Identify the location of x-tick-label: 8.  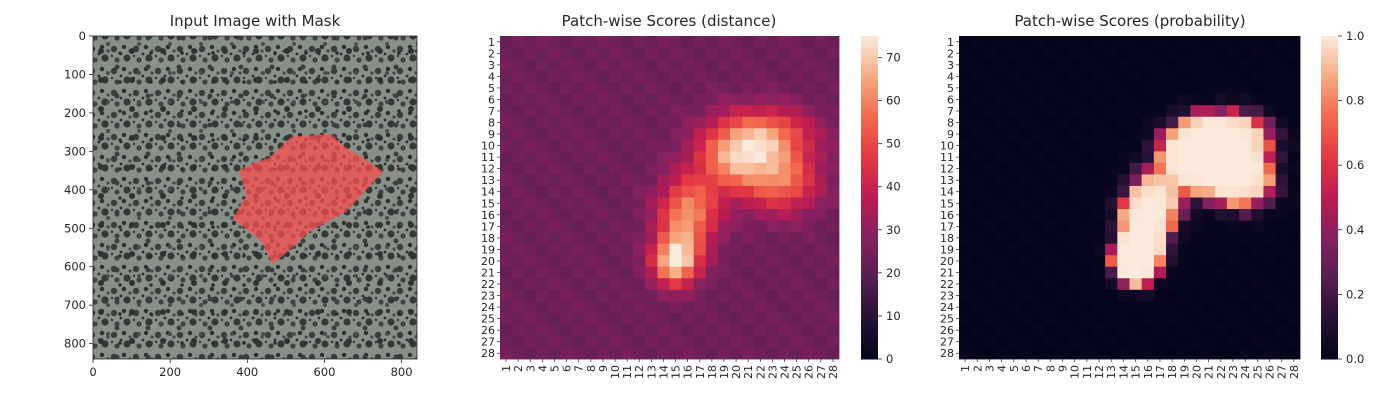
(591, 368).